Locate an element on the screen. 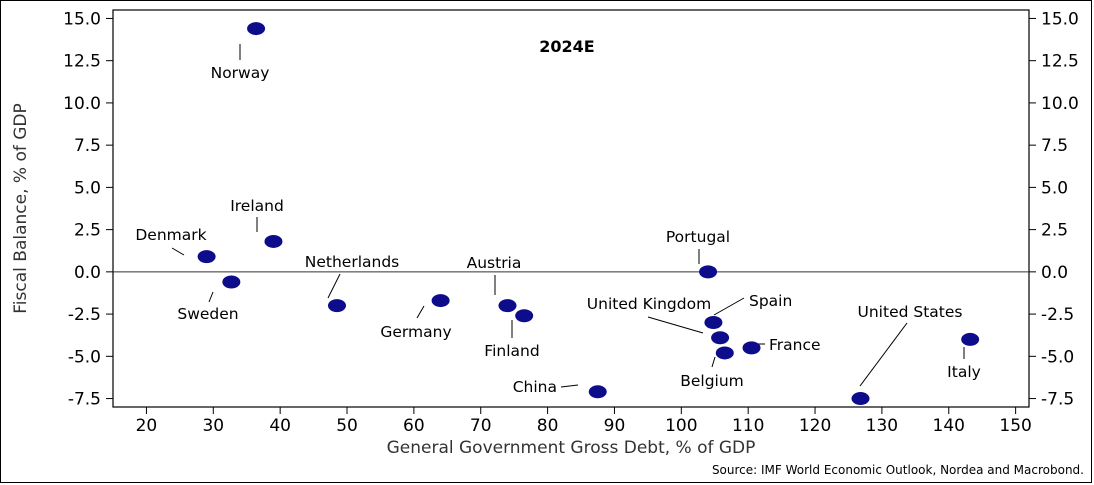 The height and width of the screenshot is (485, 1094). y-tick-label-right: 10.0 is located at coordinates (1060, 104).